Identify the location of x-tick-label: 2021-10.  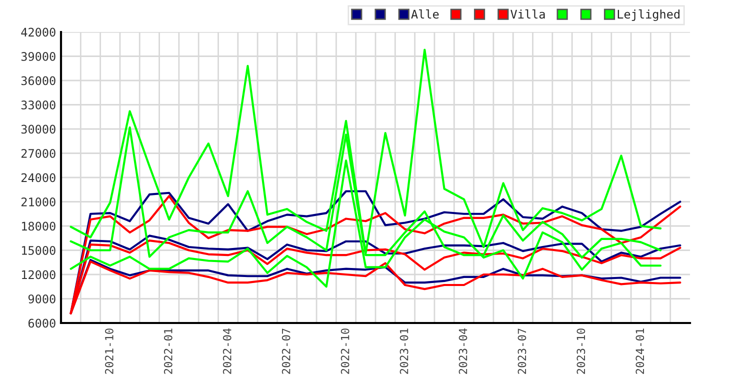
(109, 351).